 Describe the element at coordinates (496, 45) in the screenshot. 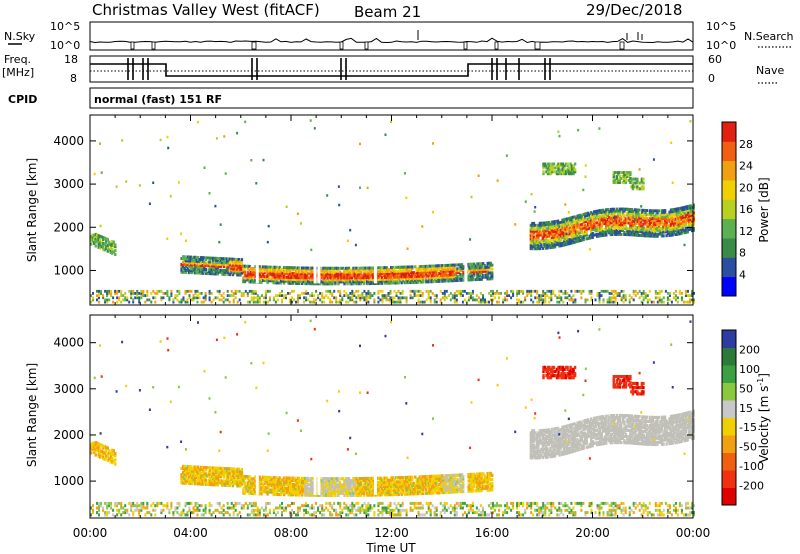

I see `nsky-gap` at that location.